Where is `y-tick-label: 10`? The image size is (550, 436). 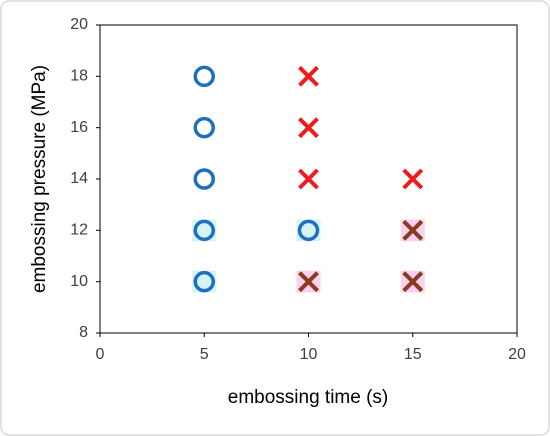
y-tick-label: 10 is located at coordinates (79, 281).